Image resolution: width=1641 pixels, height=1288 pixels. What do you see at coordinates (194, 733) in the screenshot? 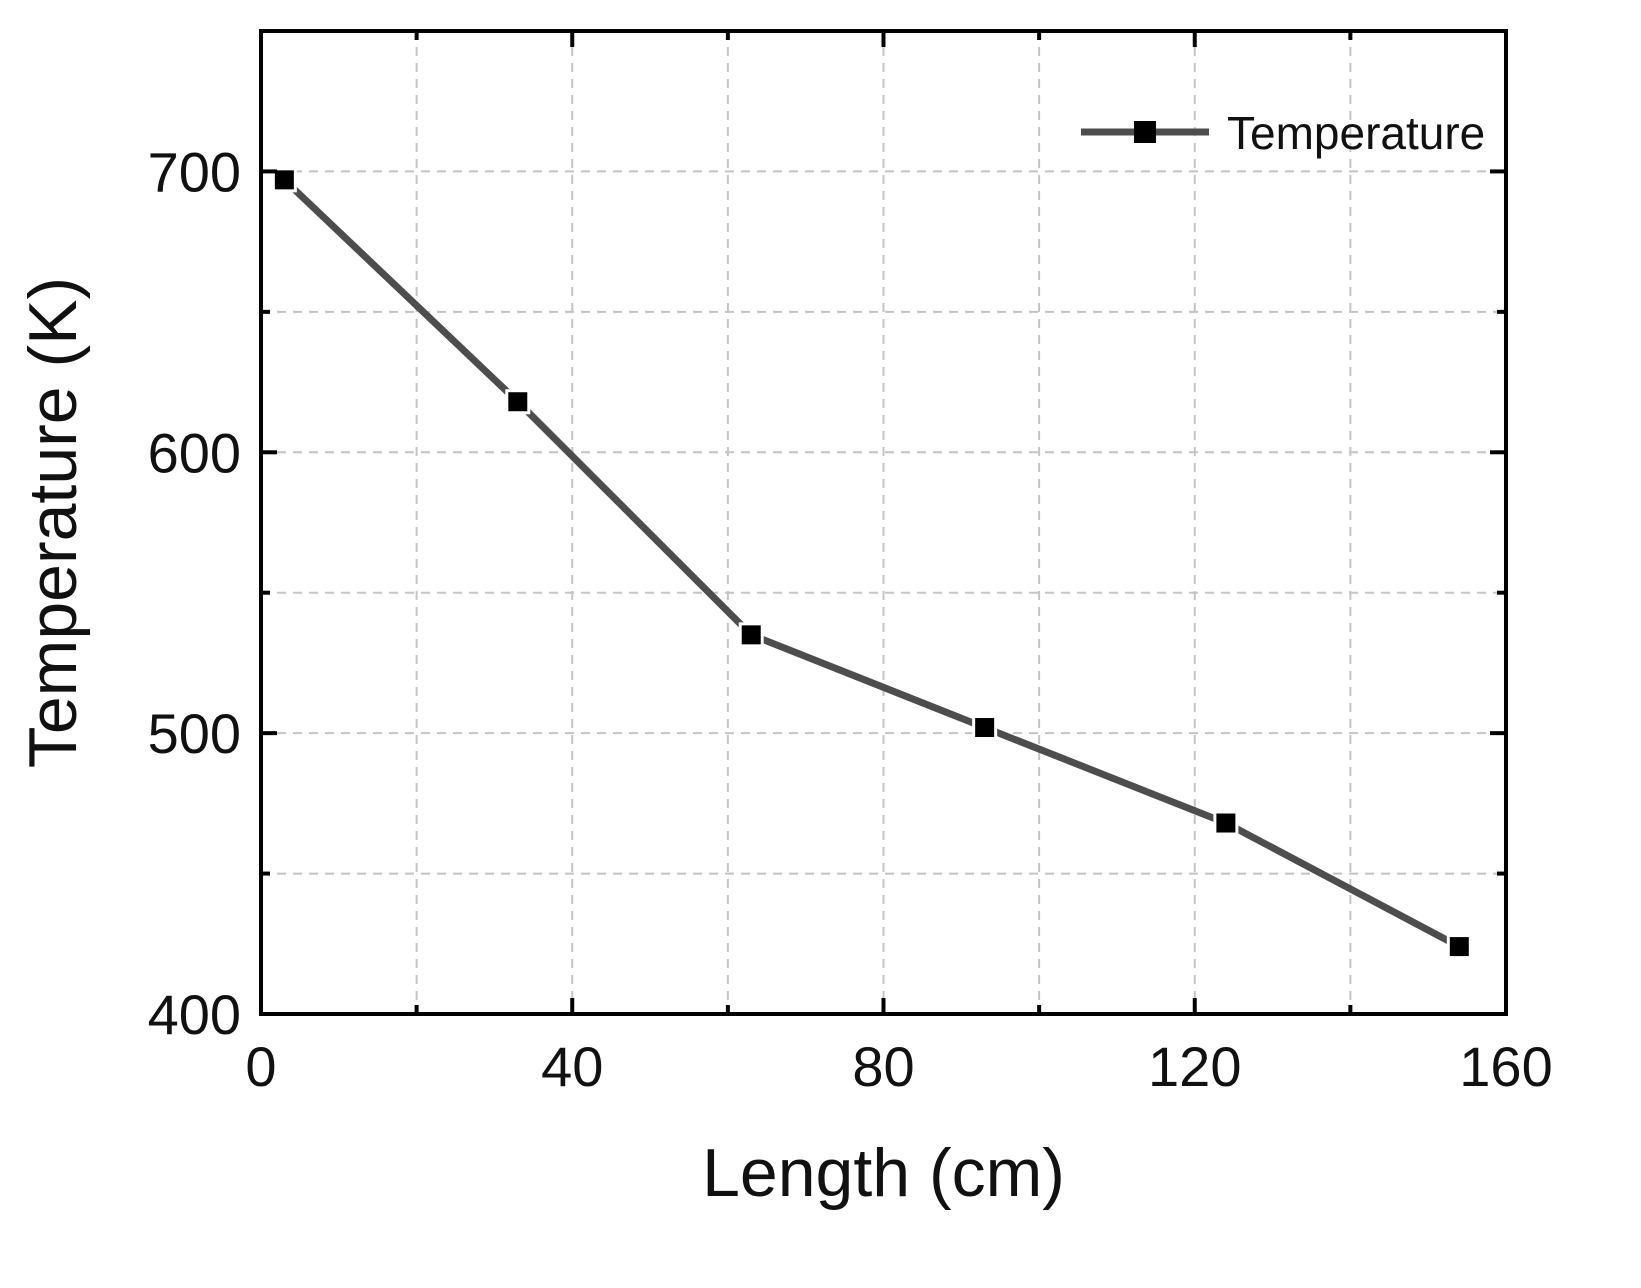
I see `y-tick-label-500: 500` at bounding box center [194, 733].